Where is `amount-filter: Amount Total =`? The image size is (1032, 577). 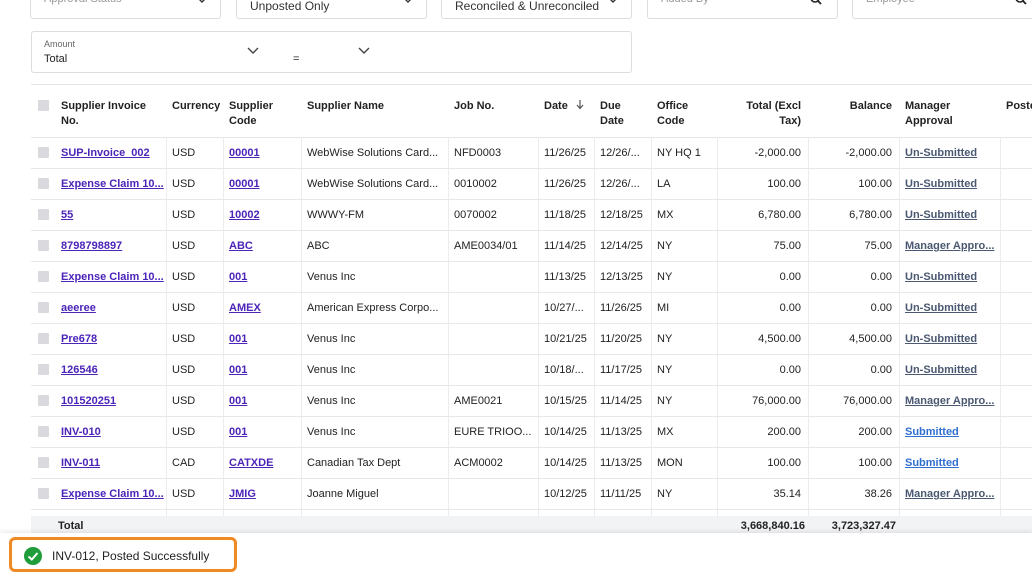 amount-filter: Amount Total = is located at coordinates (331, 52).